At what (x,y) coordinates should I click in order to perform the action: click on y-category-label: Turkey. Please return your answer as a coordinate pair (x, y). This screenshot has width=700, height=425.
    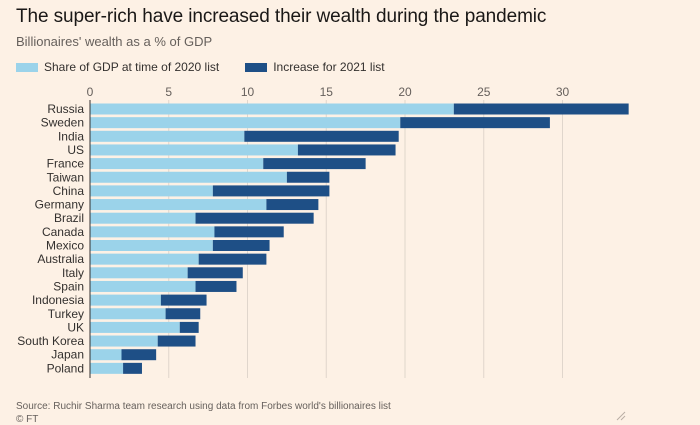
    Looking at the image, I should click on (66, 314).